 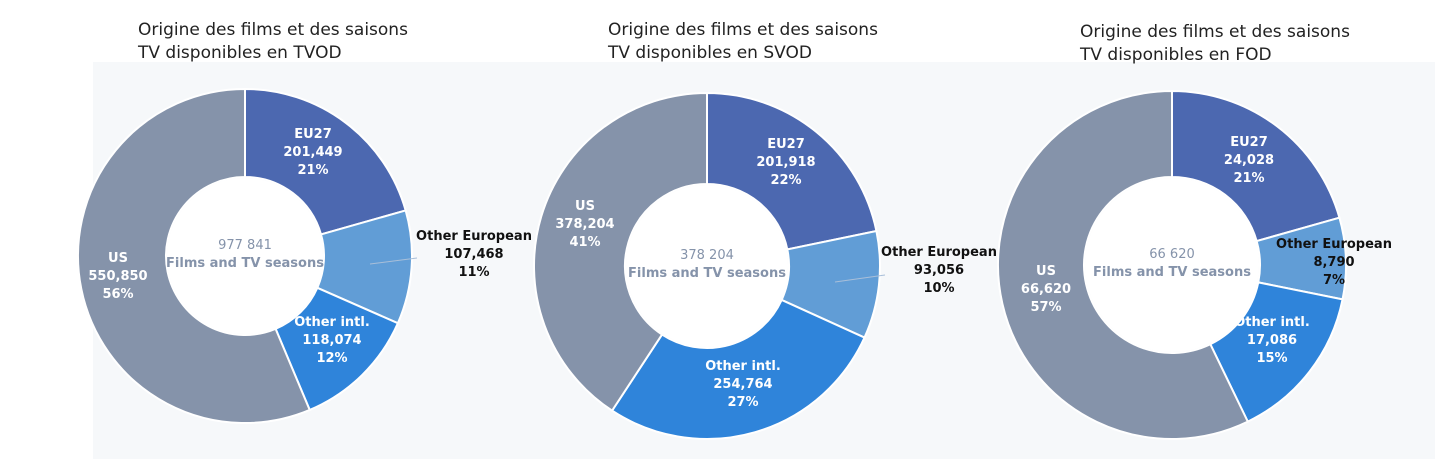 What do you see at coordinates (1045, 307) in the screenshot?
I see `slice-percent: 57%` at bounding box center [1045, 307].